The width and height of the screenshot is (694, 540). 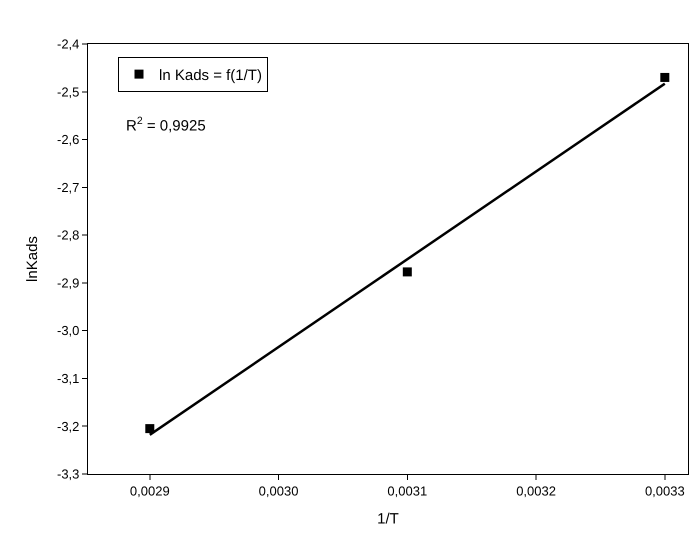 I want to click on y-tick-label: -2,8, so click(x=68, y=235).